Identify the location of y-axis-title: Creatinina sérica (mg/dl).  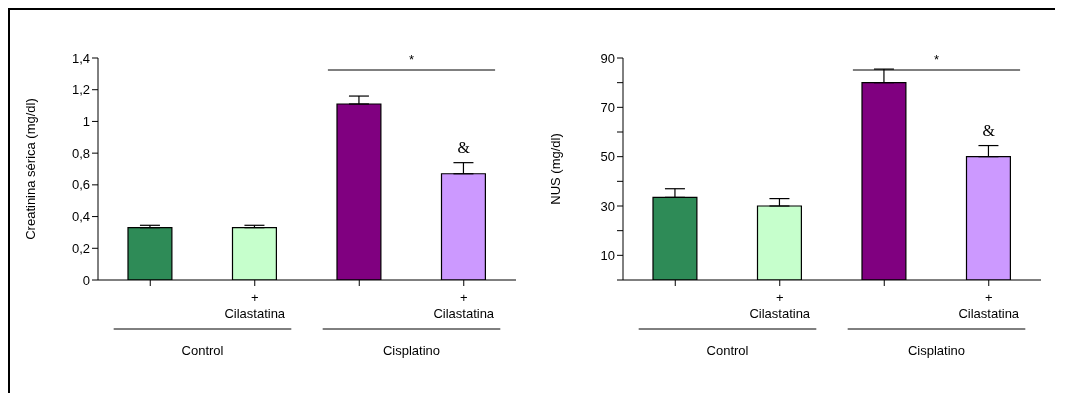
(30, 169).